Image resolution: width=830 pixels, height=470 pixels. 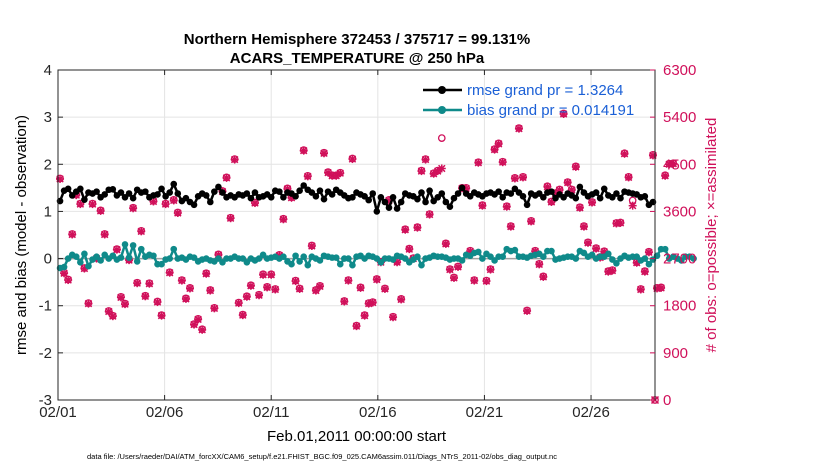 I want to click on y2-tick-label: 5400, so click(x=679, y=117).